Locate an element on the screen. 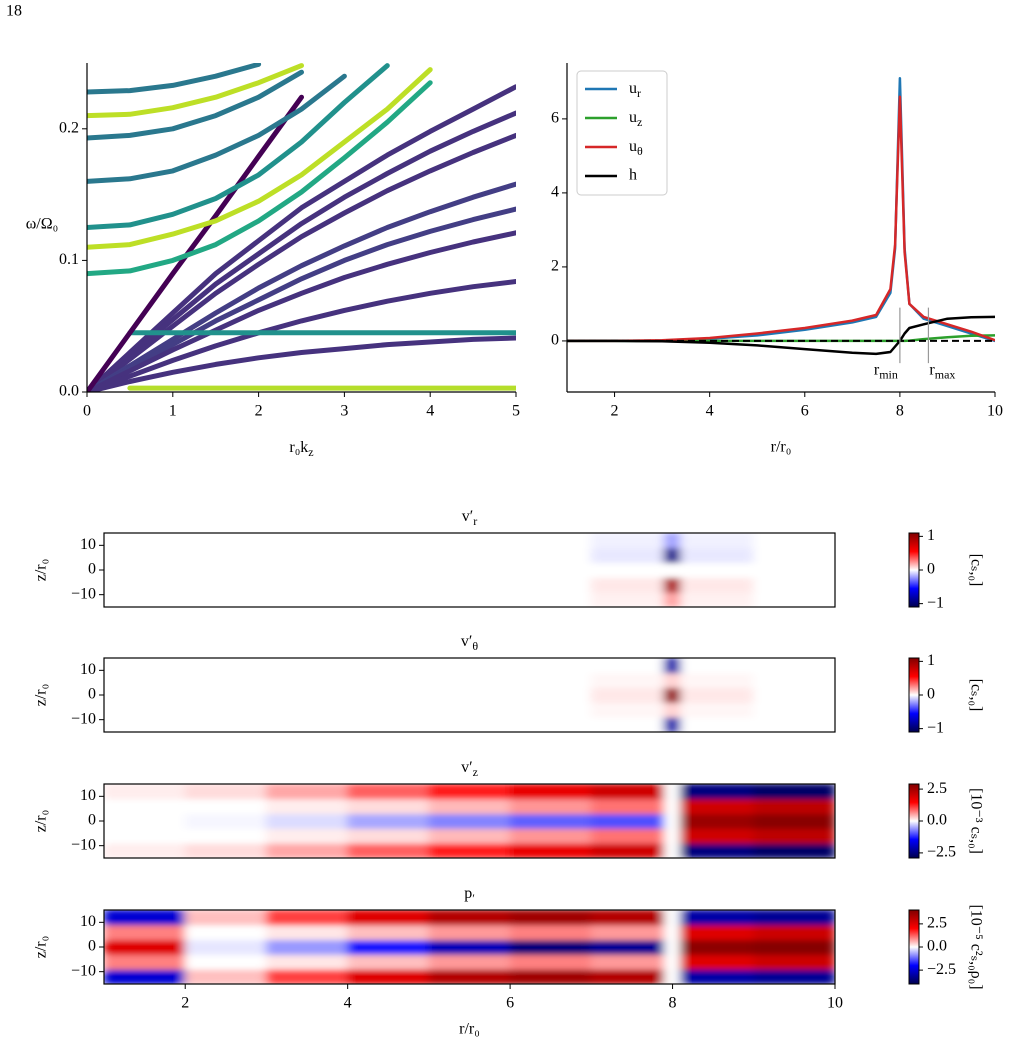 The image size is (1011, 1050). x-tick-label: 4 is located at coordinates (348, 1003).